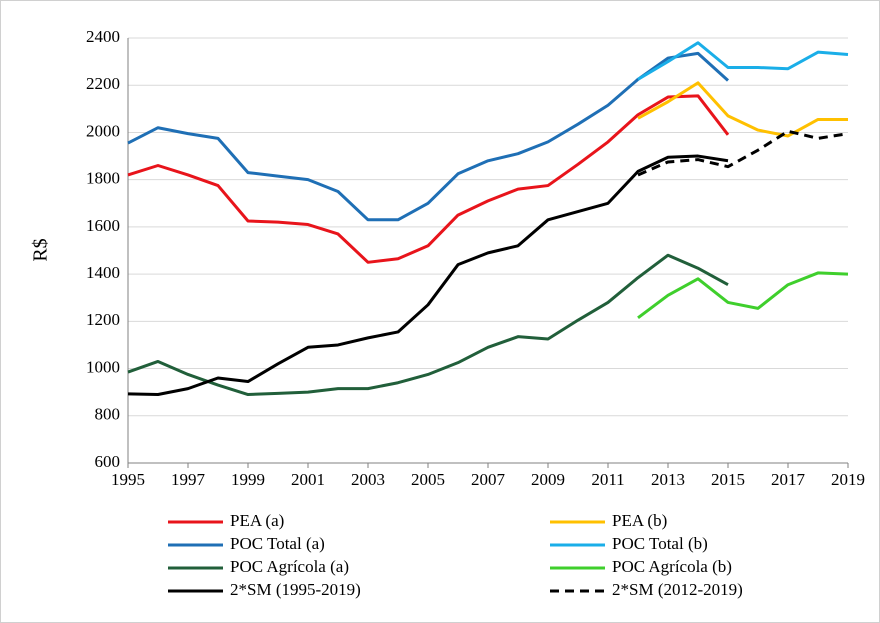 Image resolution: width=880 pixels, height=623 pixels. Describe the element at coordinates (103, 272) in the screenshot. I see `y-tick-label: 1400` at that location.